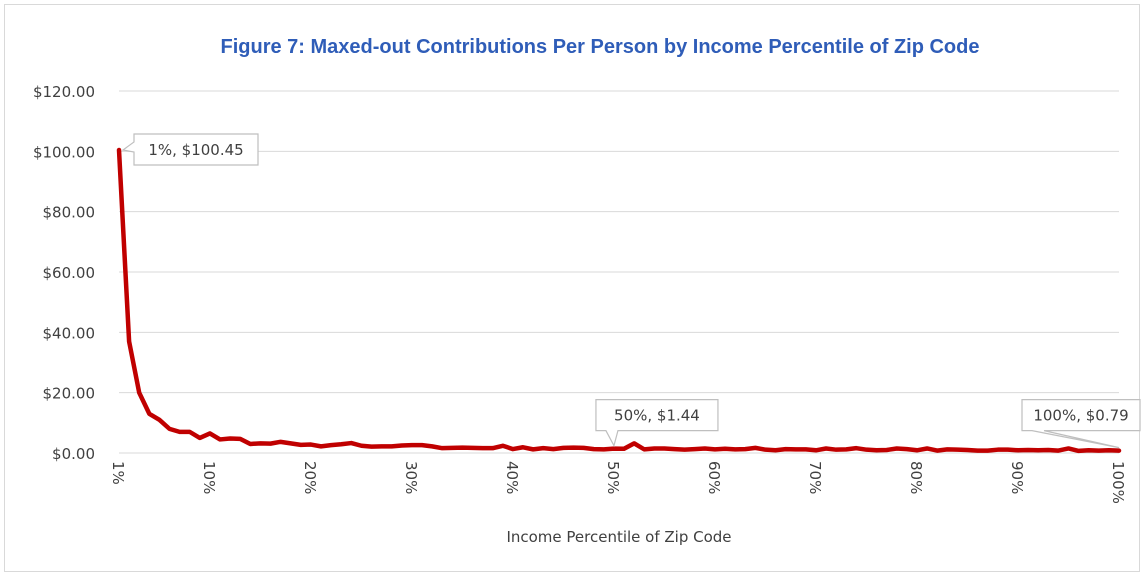 The image size is (1146, 578). What do you see at coordinates (512, 477) in the screenshot?
I see `x-tick-label: 40%` at bounding box center [512, 477].